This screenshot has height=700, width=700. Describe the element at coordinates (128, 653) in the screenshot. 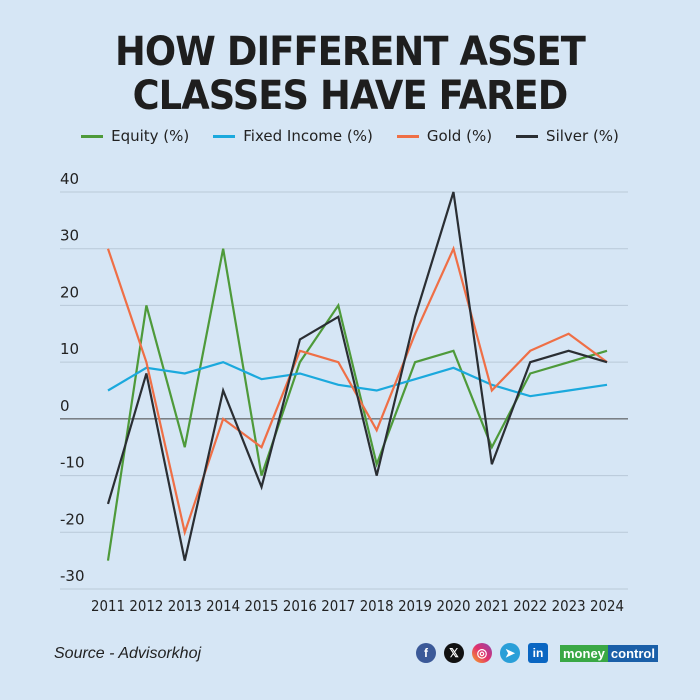

I see `source-note: Source - Advisorkhoj` at that location.